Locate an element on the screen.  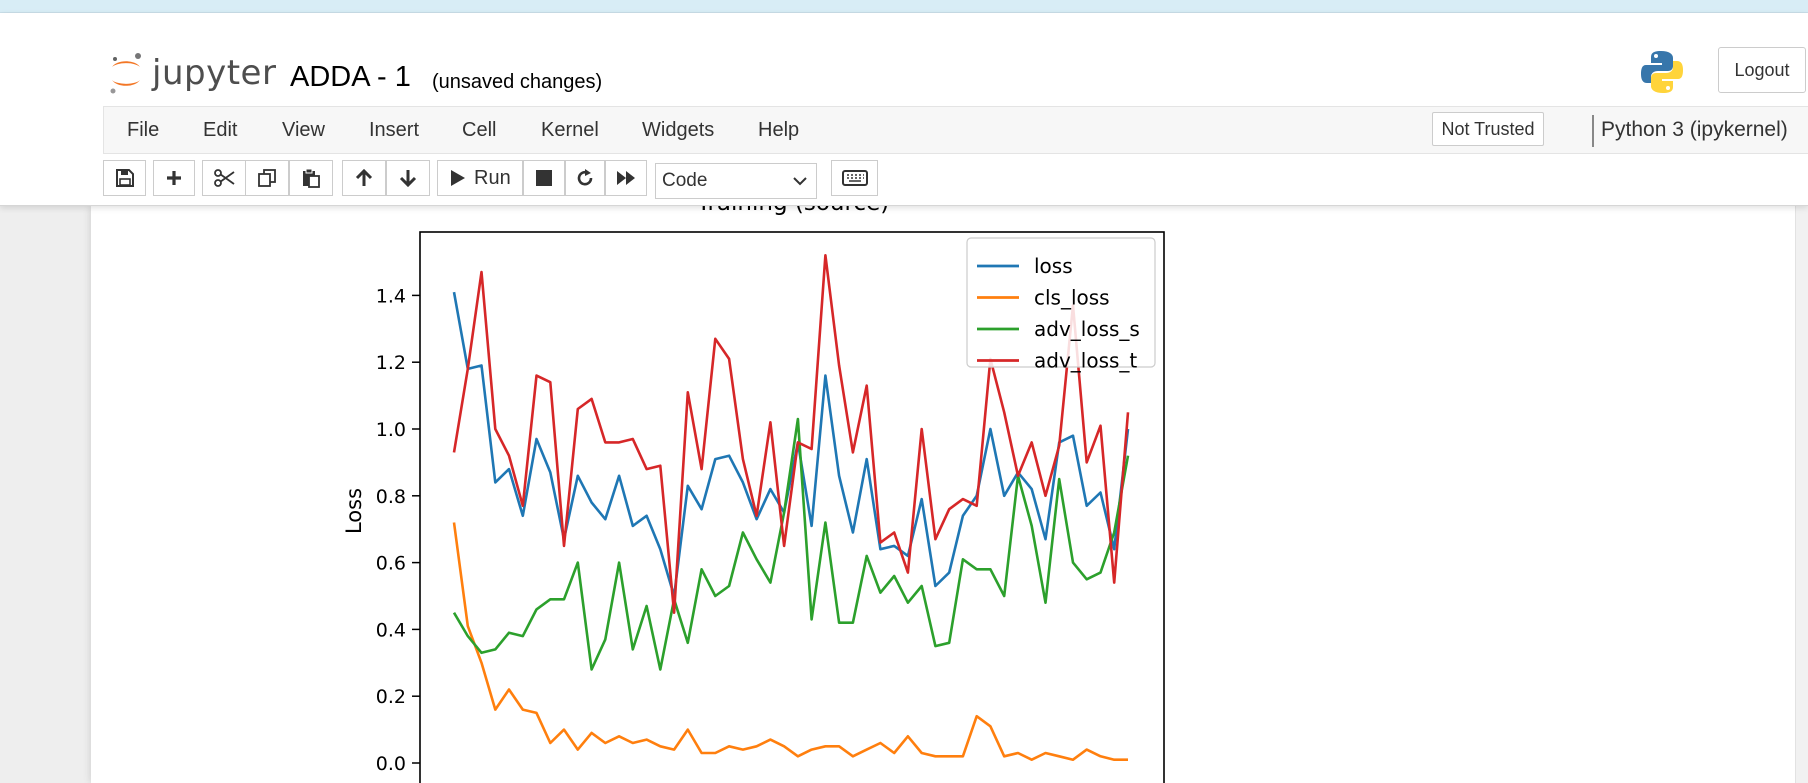
plus-icon is located at coordinates (174, 178).